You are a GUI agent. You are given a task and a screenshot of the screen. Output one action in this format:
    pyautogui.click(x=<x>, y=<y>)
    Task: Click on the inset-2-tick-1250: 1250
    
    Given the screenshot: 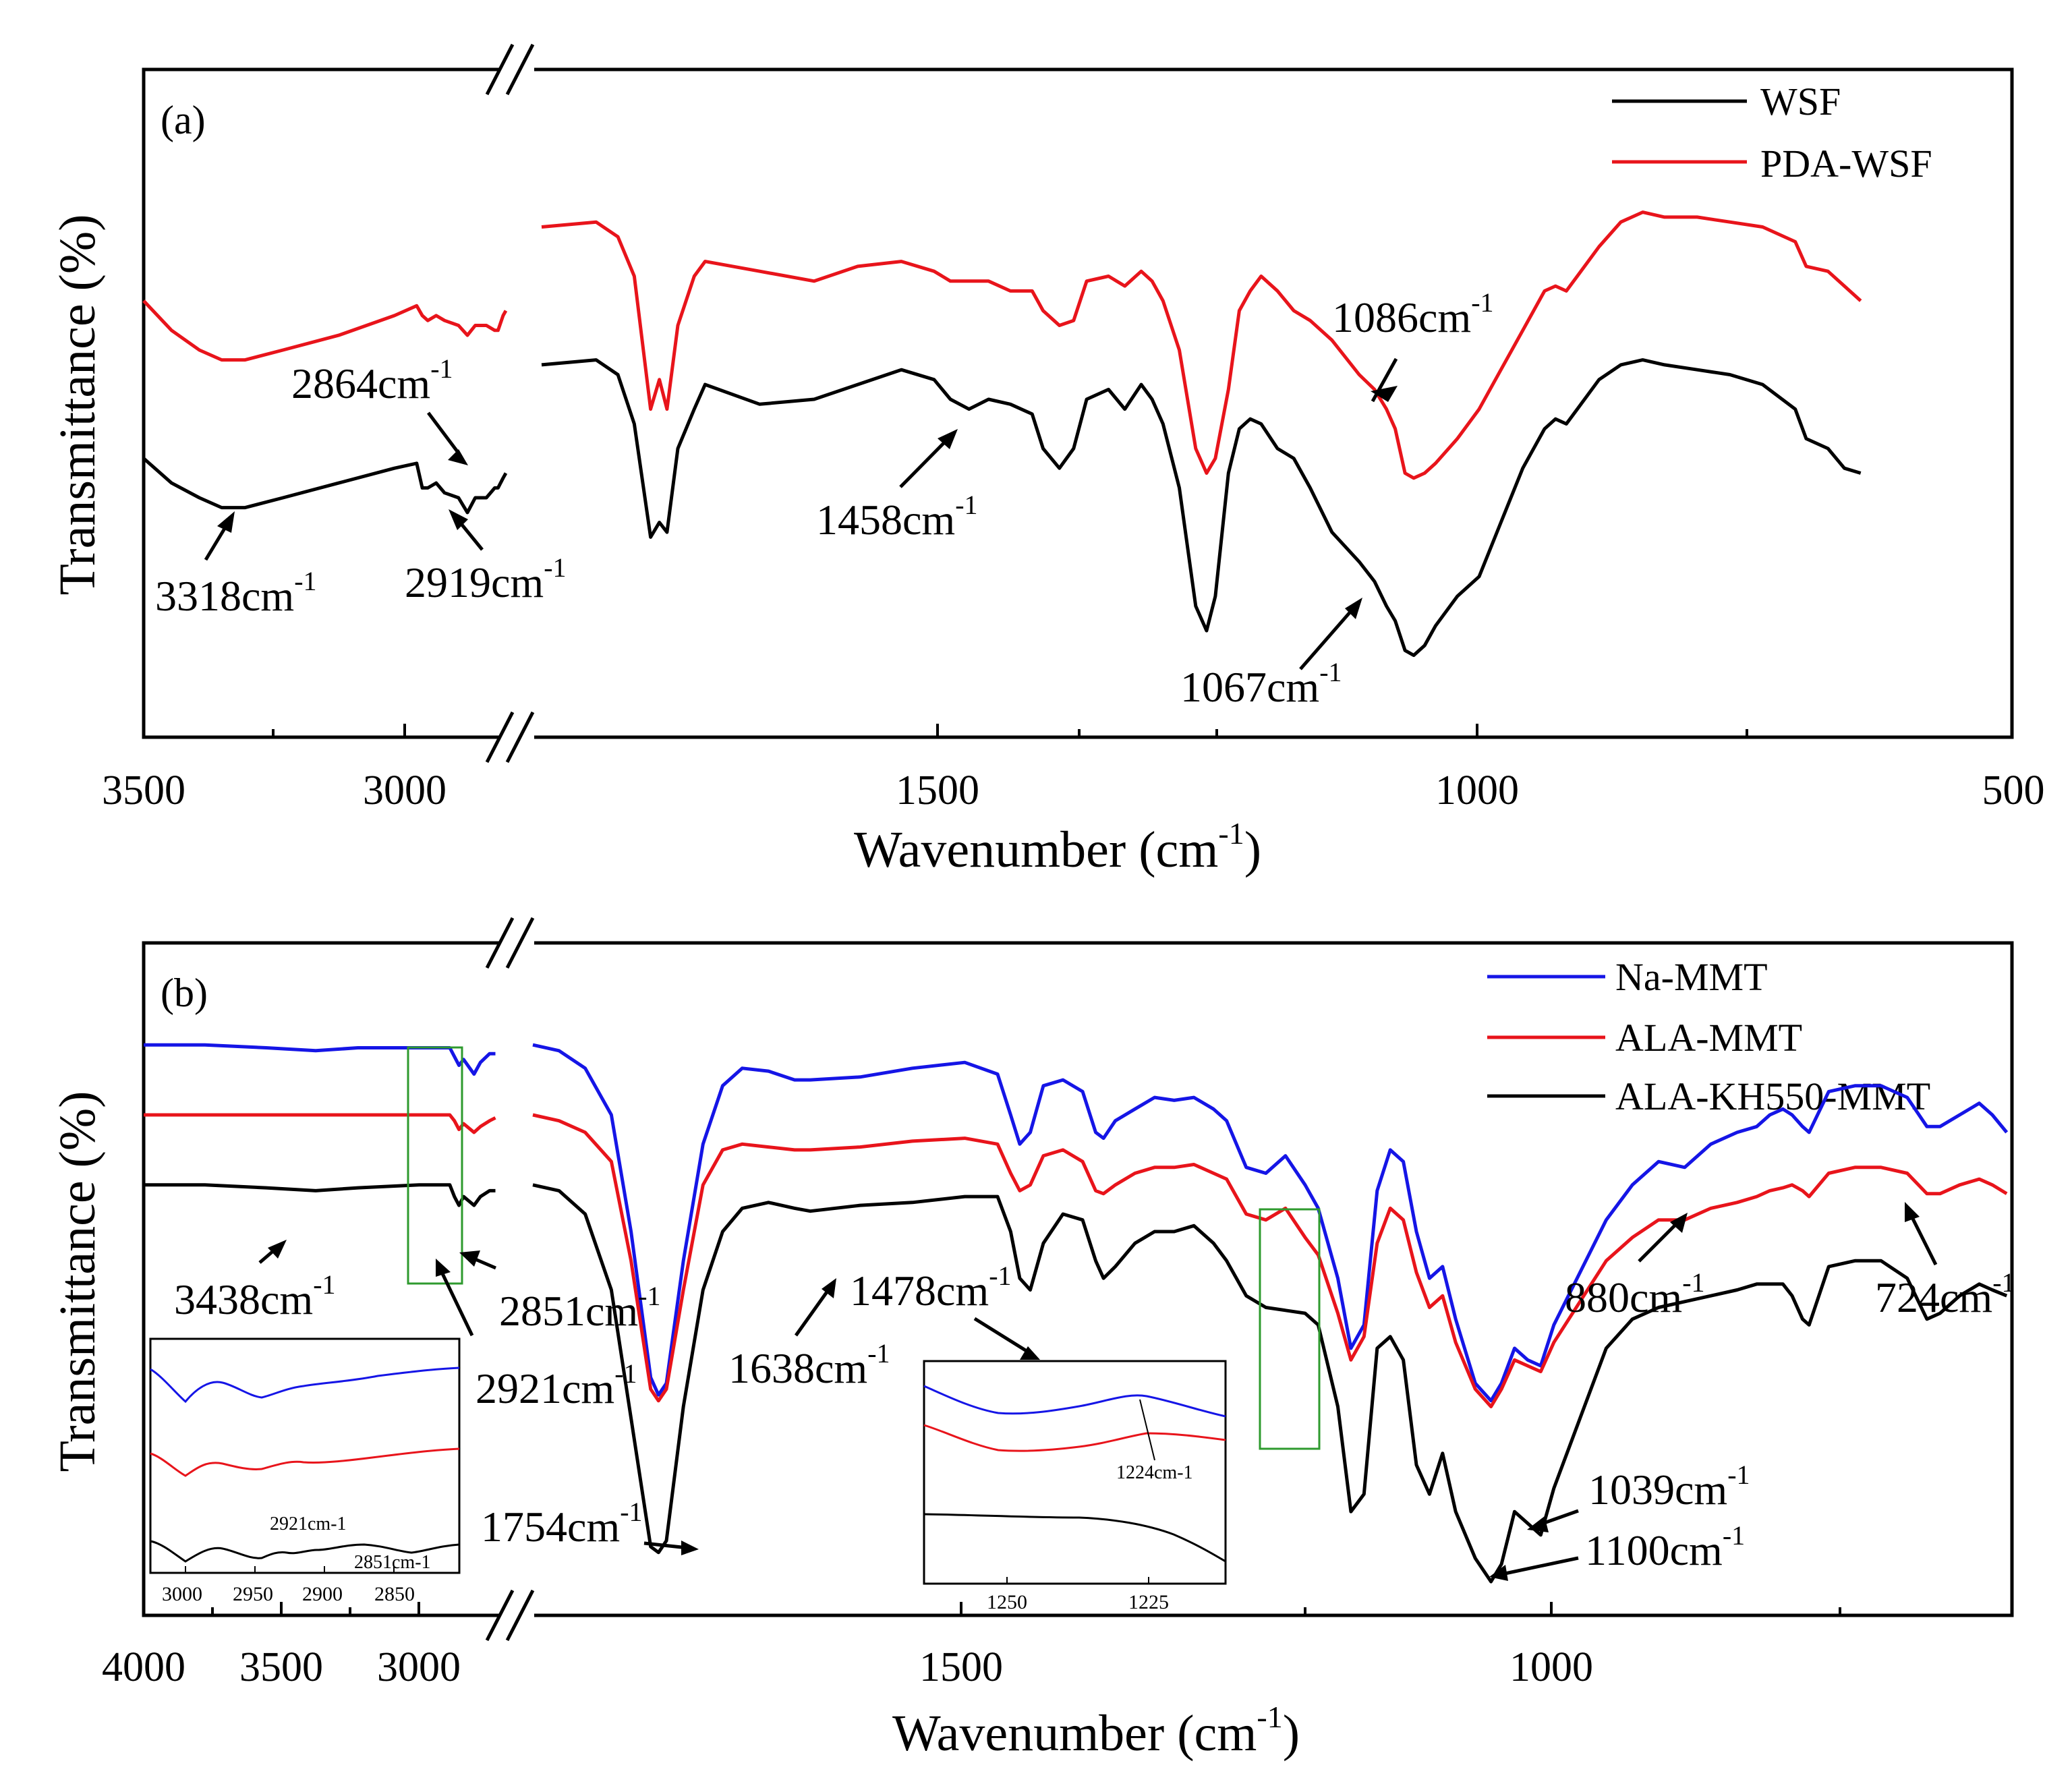 What is the action you would take?
    pyautogui.click(x=1007, y=1602)
    